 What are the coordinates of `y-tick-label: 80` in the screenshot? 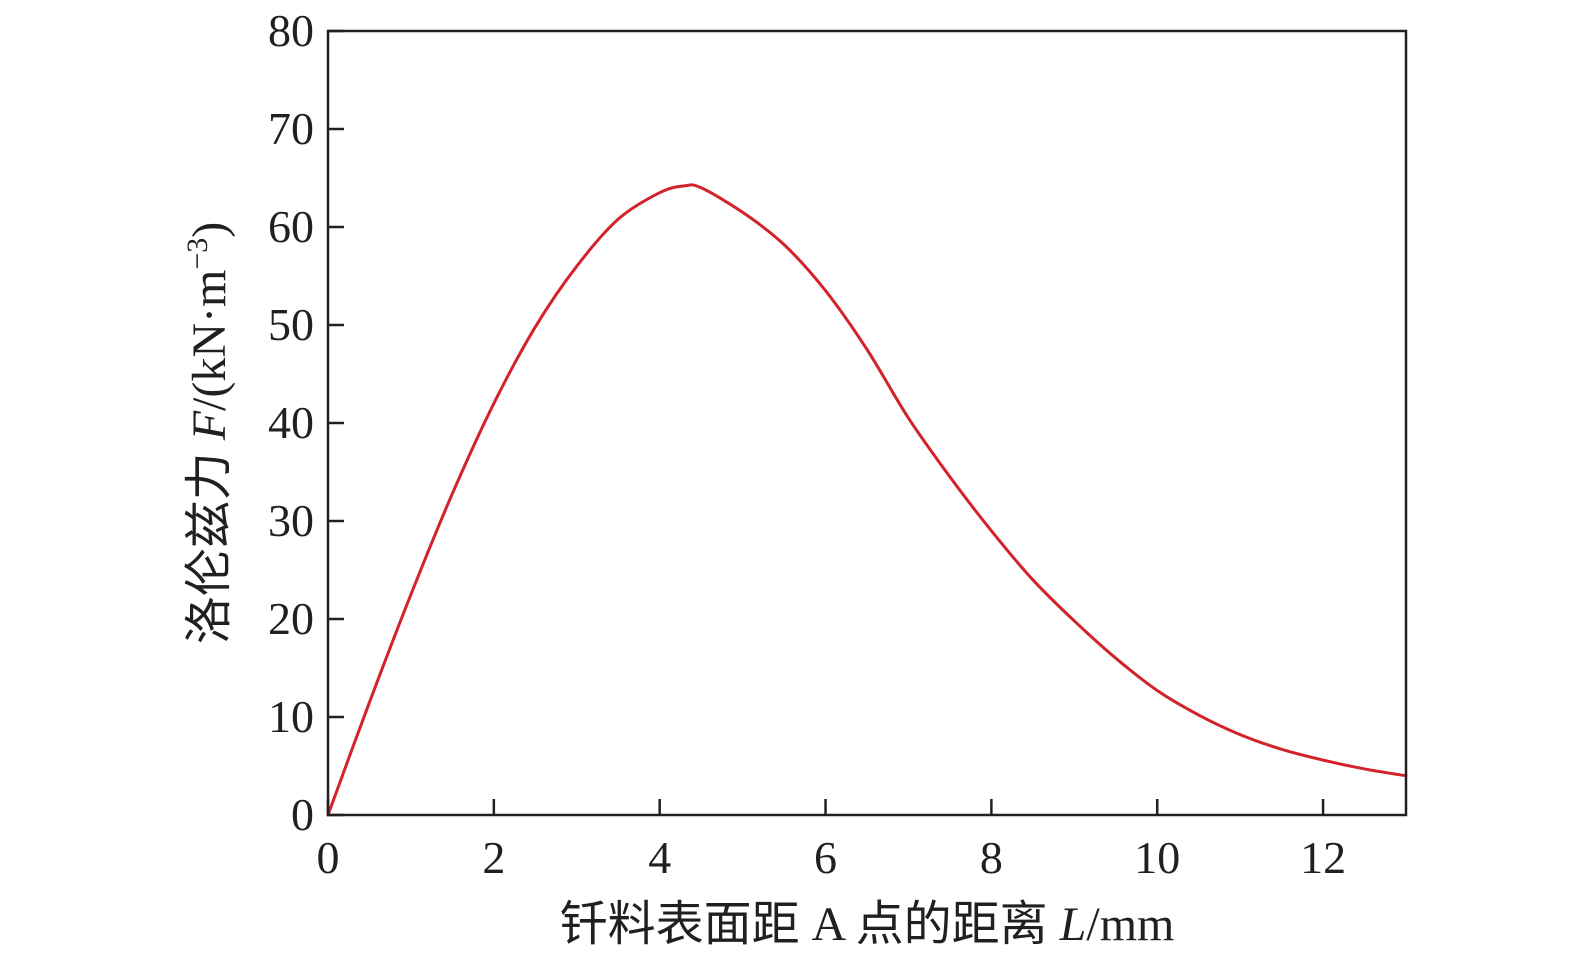 It's located at (291, 30).